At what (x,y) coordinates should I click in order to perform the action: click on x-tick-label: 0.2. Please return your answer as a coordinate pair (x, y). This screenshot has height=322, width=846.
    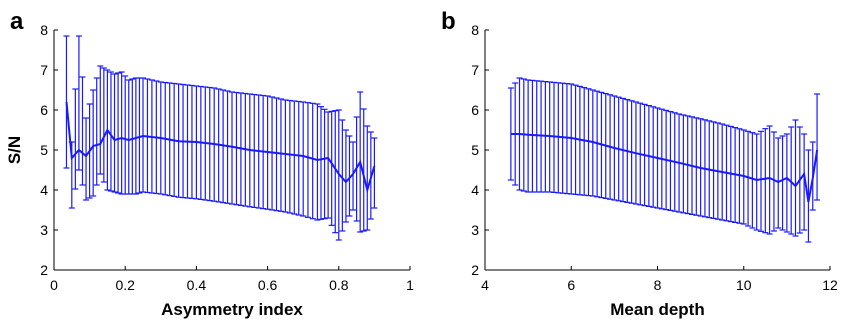
    Looking at the image, I should click on (125, 285).